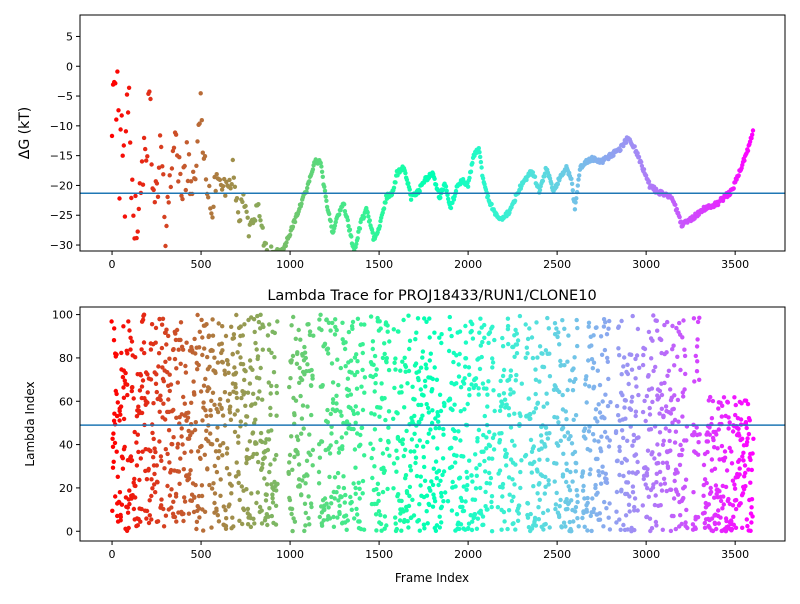 The width and height of the screenshot is (800, 604). Describe the element at coordinates (66, 445) in the screenshot. I see `bottom-y-tick-label: 40` at that location.